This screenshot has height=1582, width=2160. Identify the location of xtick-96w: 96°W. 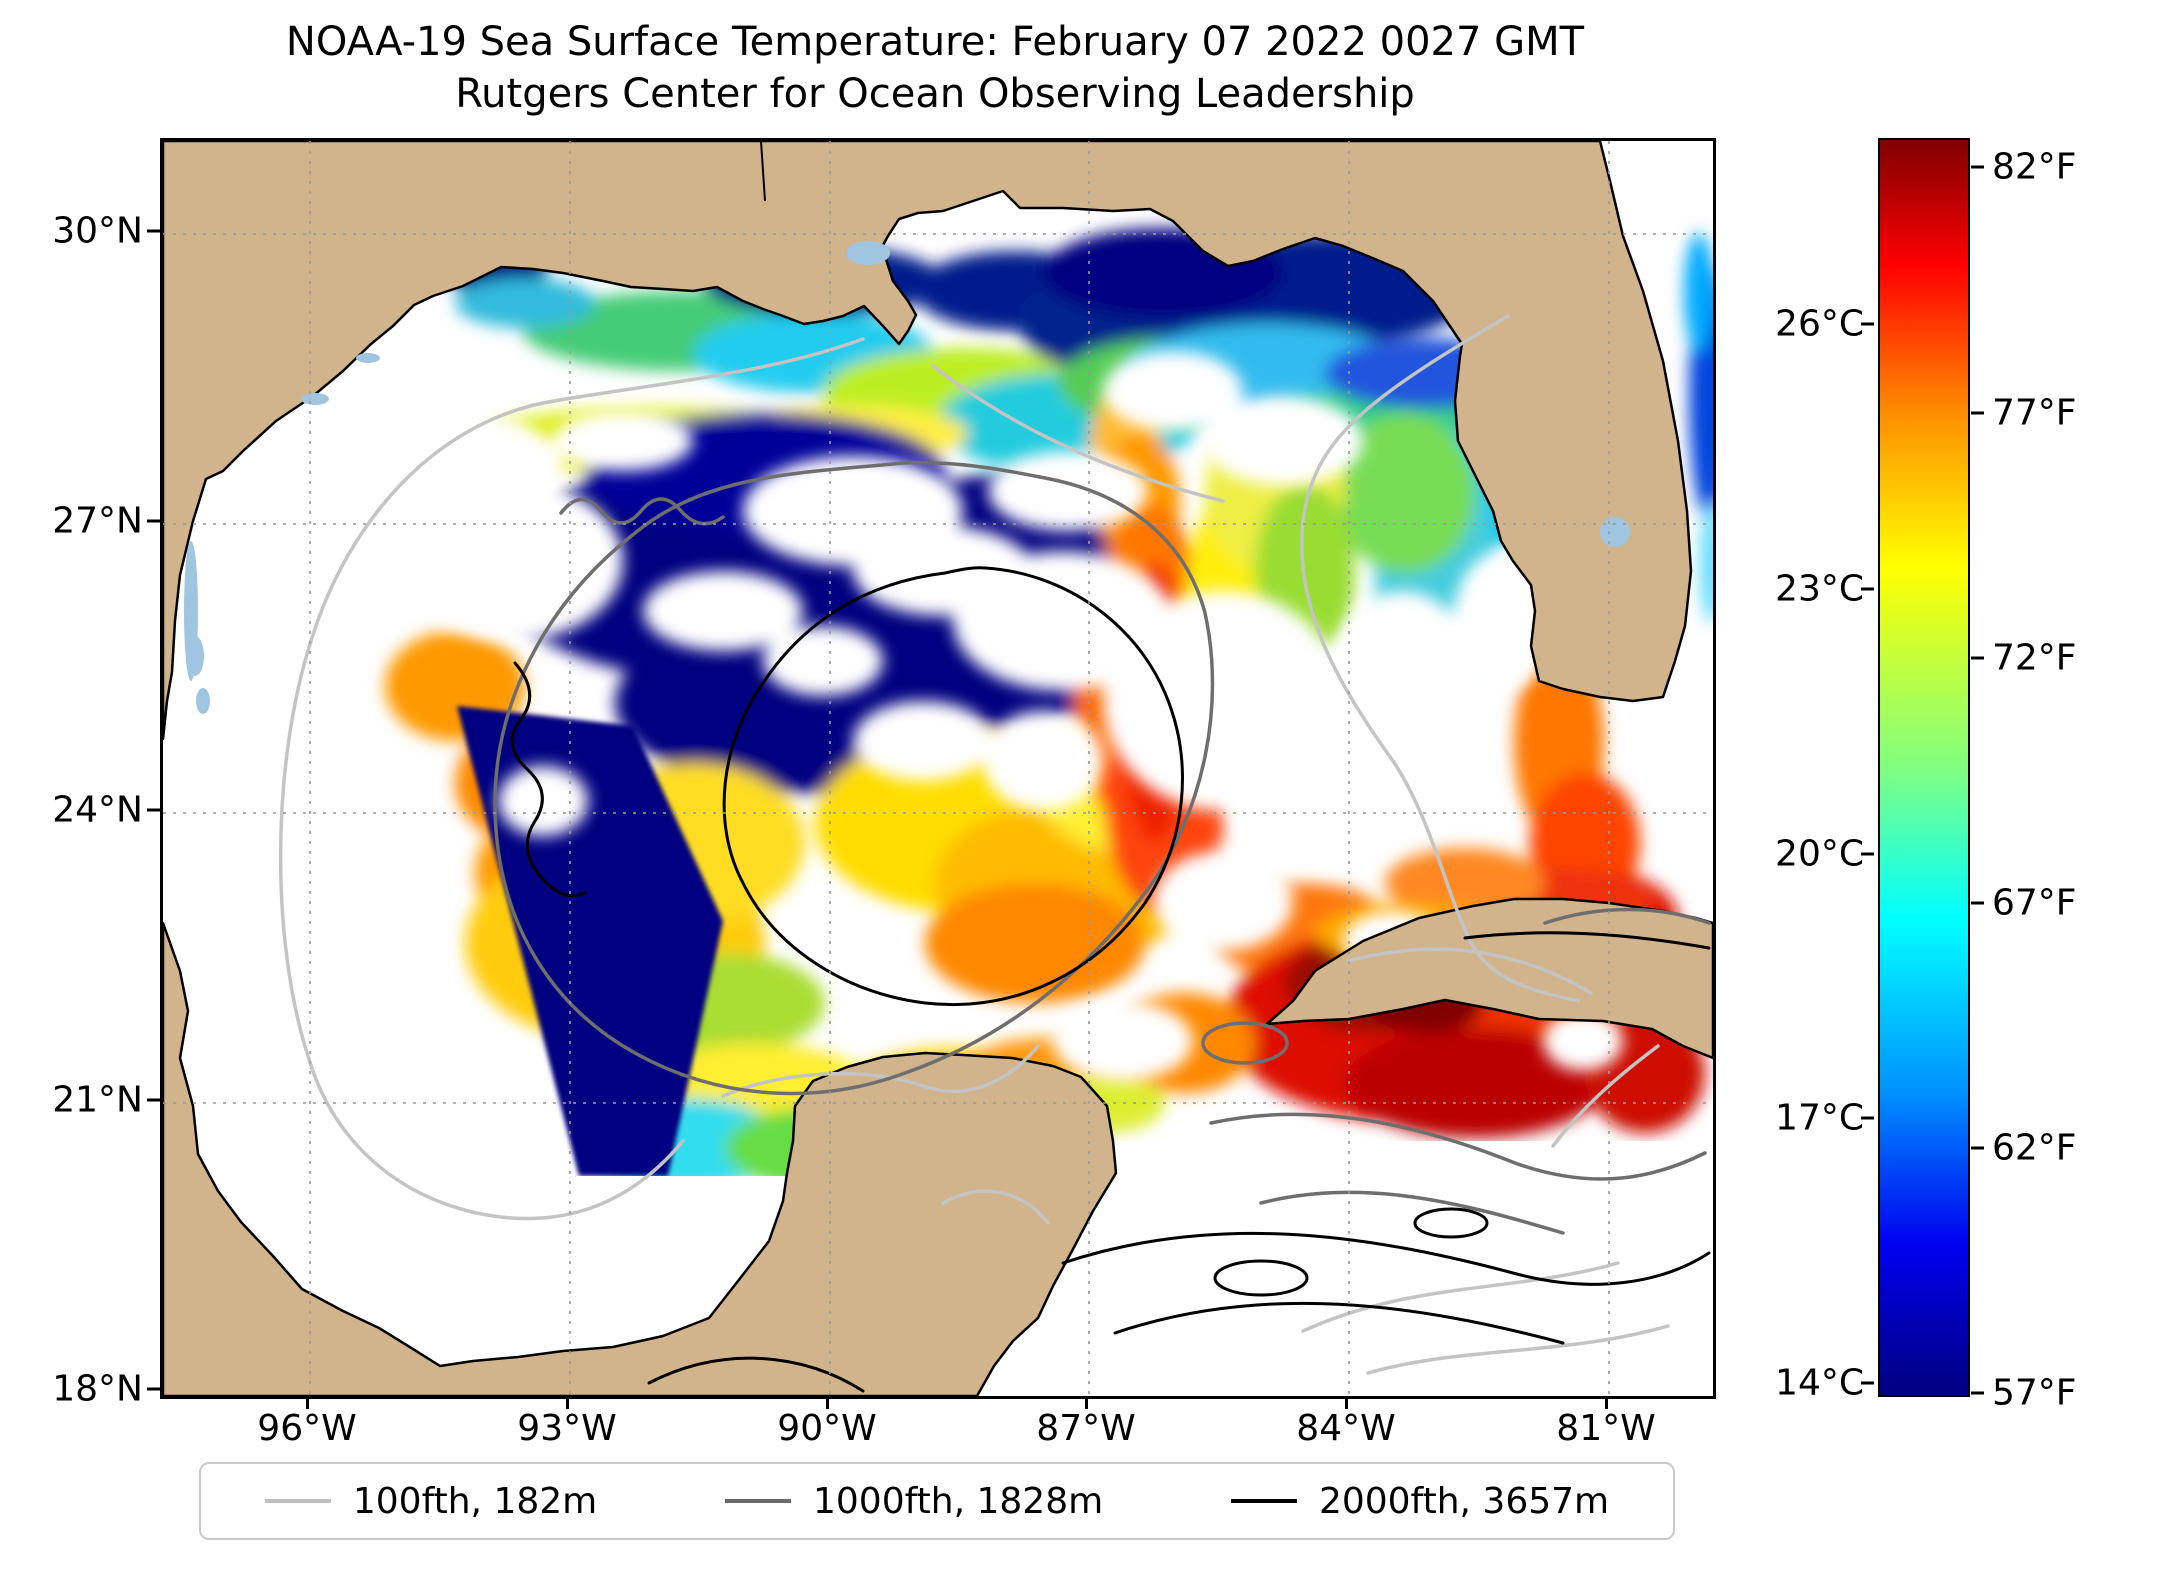
(307, 1428).